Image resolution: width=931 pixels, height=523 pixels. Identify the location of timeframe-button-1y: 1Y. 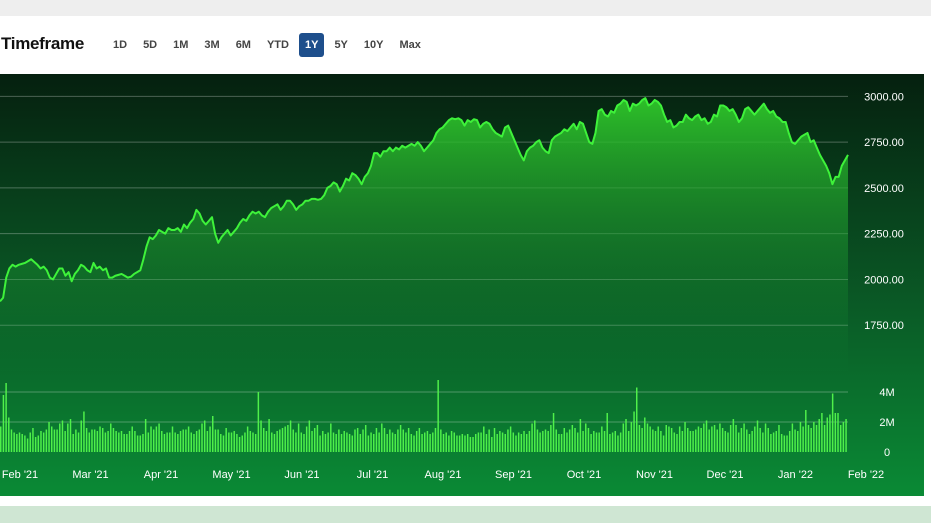
(311, 45).